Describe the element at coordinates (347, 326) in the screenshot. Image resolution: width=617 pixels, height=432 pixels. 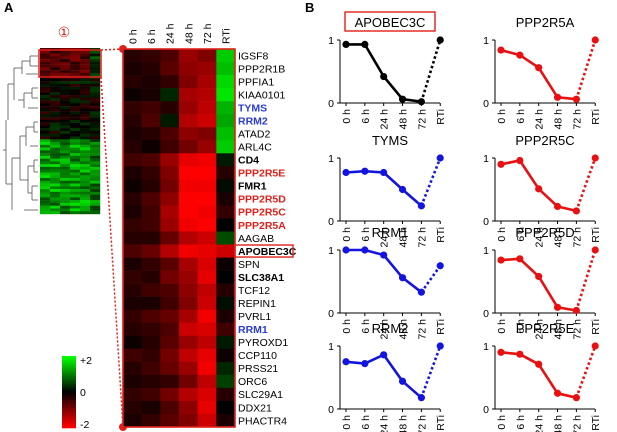
I see `x-tick-label: 0 h` at that location.